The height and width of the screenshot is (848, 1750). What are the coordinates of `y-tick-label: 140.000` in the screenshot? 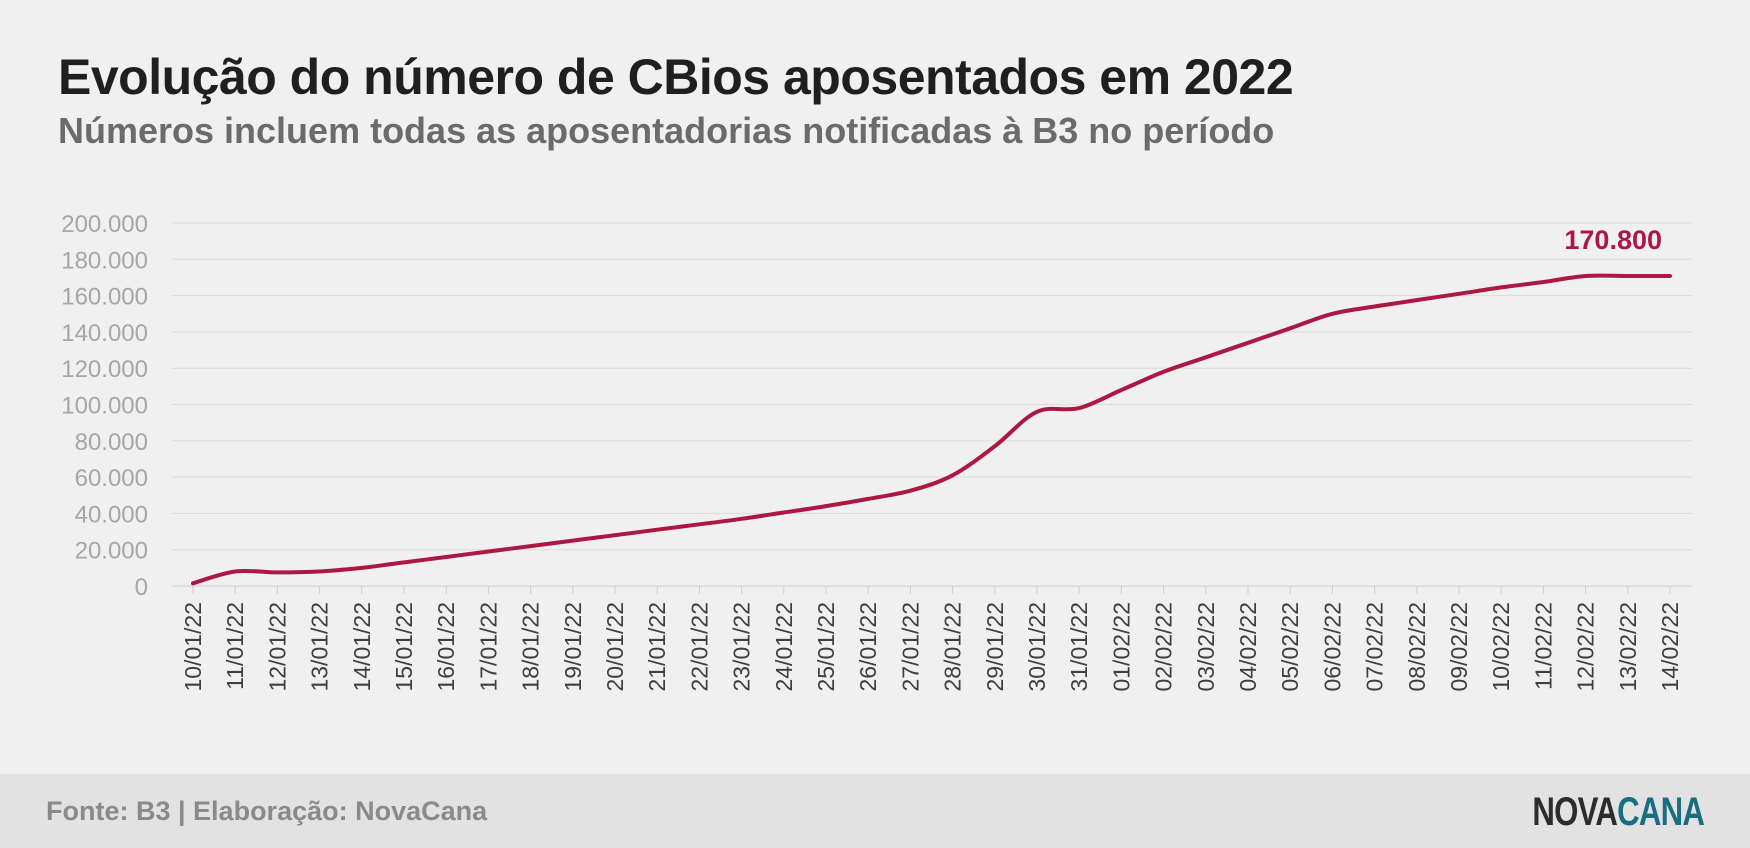 It's located at (104, 333).